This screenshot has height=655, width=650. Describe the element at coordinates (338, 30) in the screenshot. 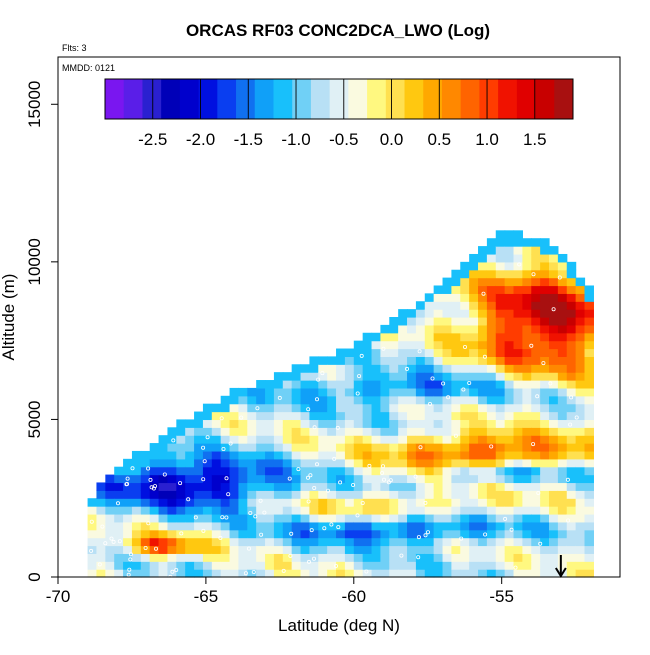

I see `chart-title: ORCAS RF03 CONC2DCA_LWO (Log)` at that location.